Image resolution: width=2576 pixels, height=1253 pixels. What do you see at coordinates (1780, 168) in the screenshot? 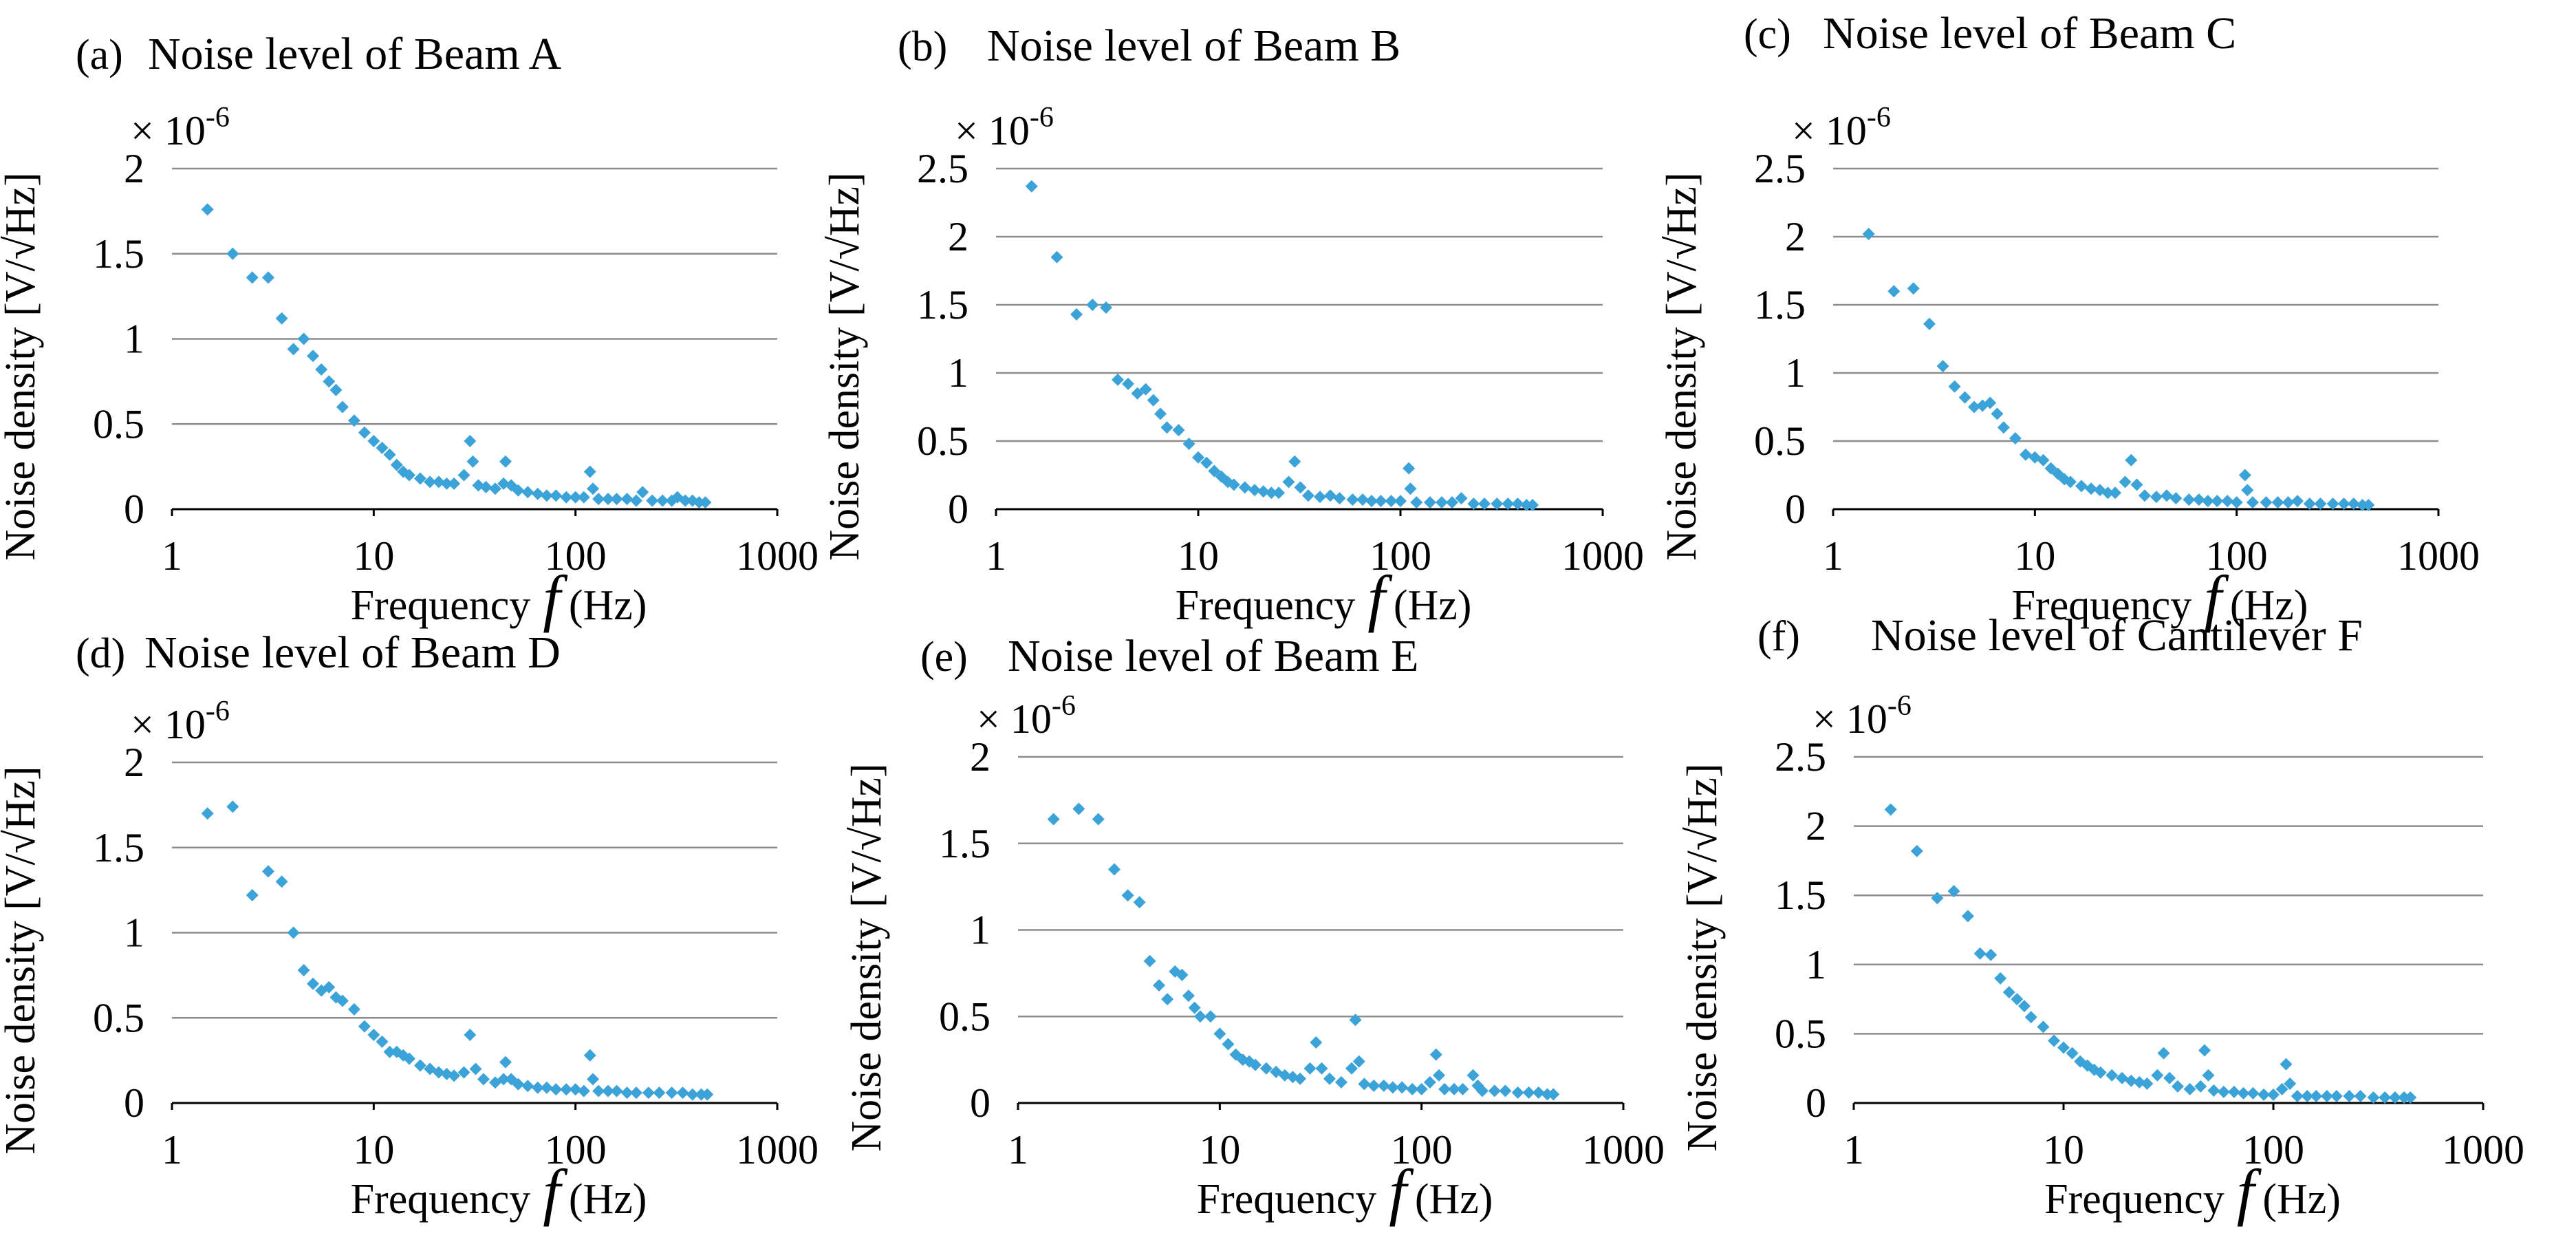
I see `y-tick-label: 2.5` at bounding box center [1780, 168].